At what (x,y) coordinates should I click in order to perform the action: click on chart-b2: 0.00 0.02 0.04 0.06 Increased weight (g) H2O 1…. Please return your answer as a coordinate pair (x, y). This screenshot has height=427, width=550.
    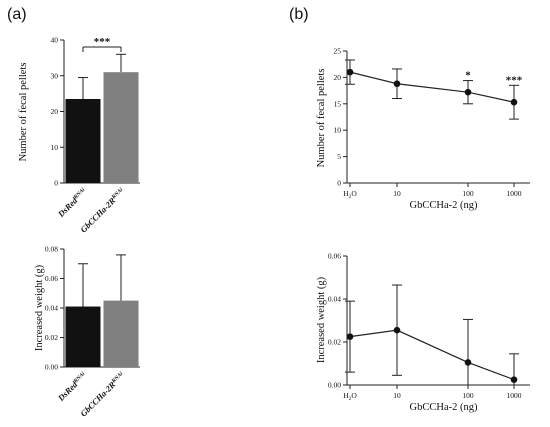
    Looking at the image, I should click on (423, 332).